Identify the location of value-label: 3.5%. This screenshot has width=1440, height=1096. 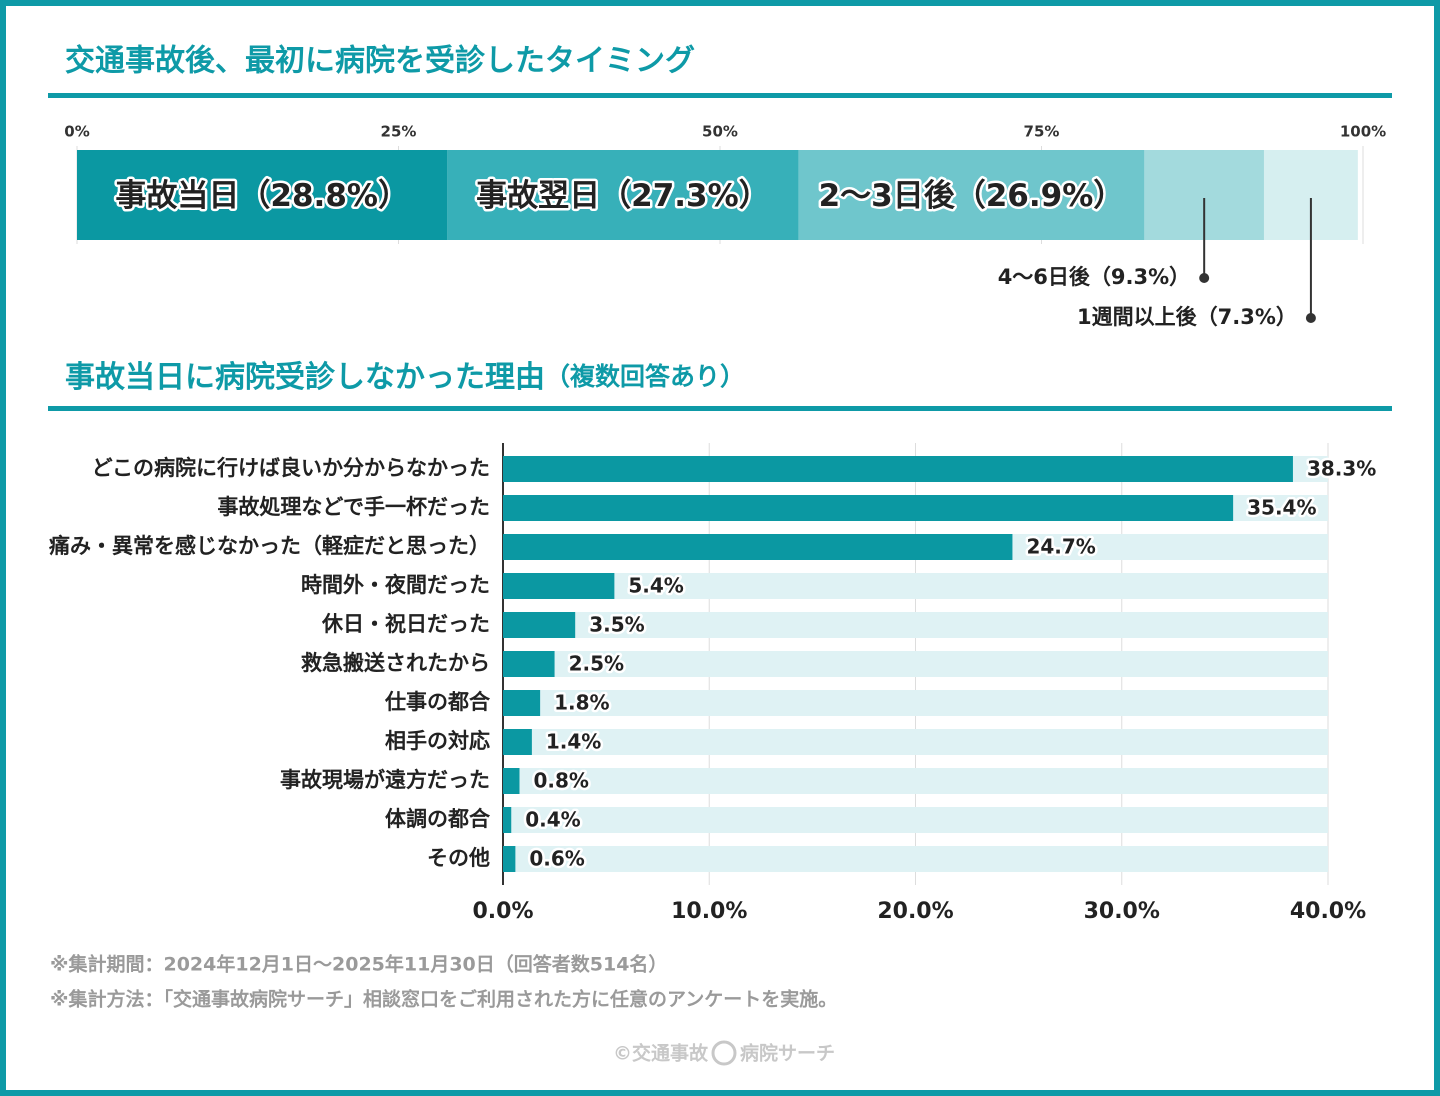
(616, 625).